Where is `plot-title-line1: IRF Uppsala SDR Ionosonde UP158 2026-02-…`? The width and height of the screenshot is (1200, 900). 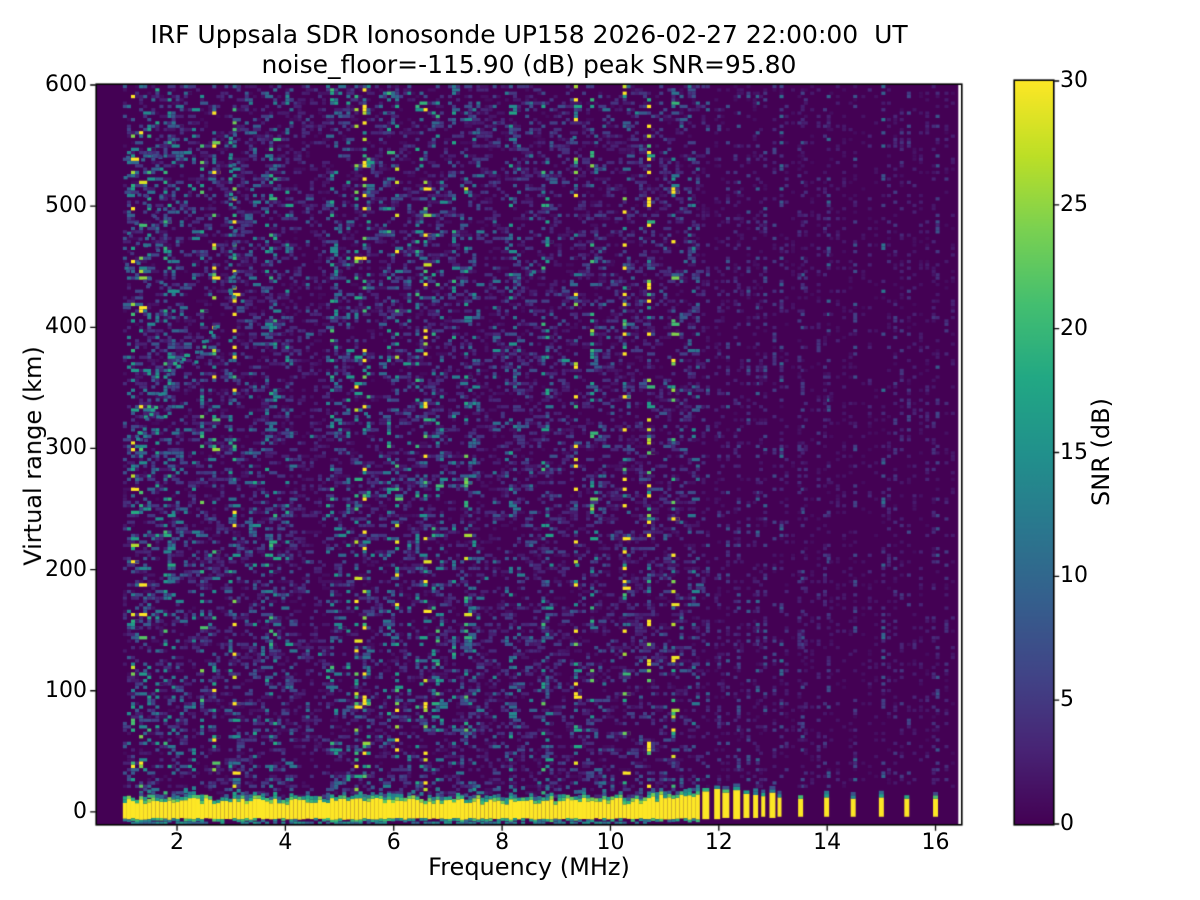 plot-title-line1: IRF Uppsala SDR Ionosonde UP158 2026-02-… is located at coordinates (529, 34).